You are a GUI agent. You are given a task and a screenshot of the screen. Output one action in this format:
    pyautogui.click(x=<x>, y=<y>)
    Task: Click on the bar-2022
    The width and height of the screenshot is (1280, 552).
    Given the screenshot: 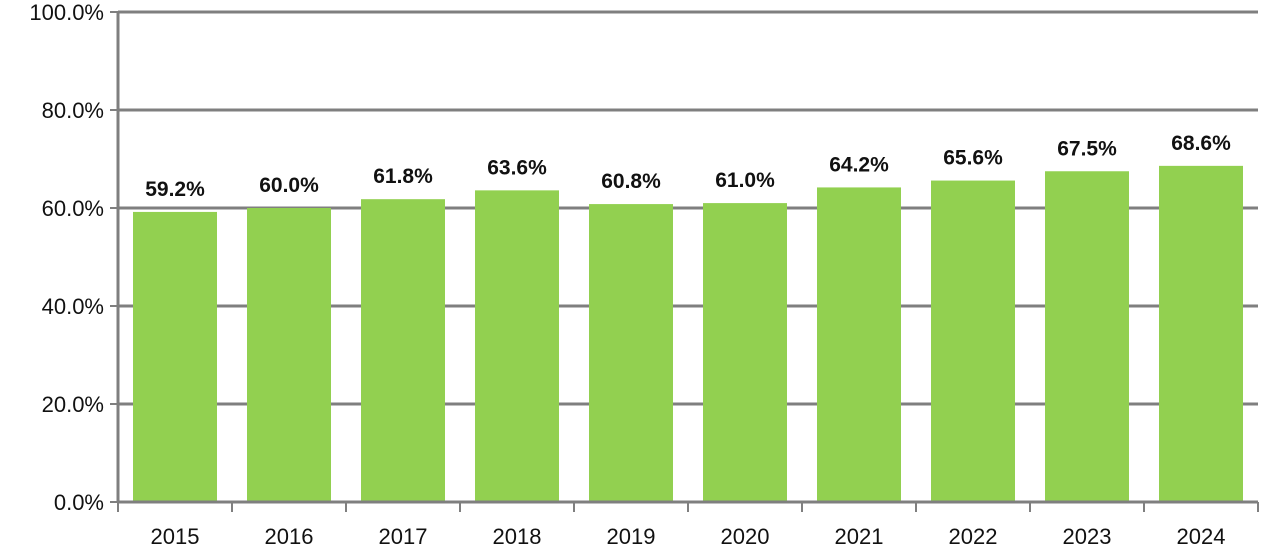 What is the action you would take?
    pyautogui.click(x=973, y=341)
    